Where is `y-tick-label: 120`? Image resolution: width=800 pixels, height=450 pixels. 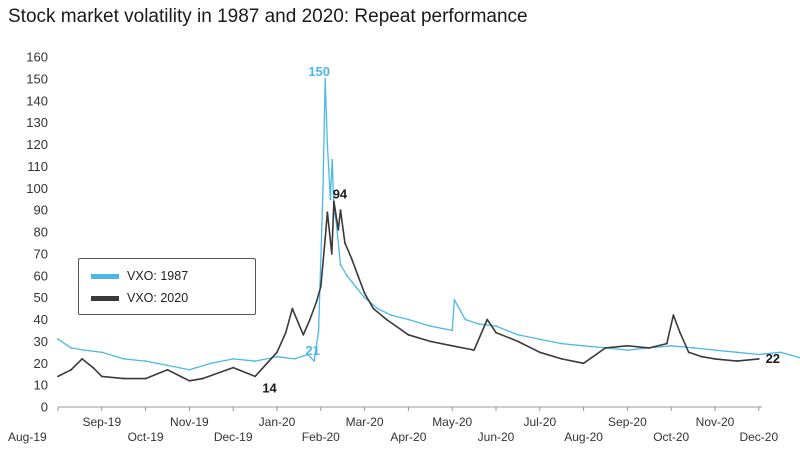 y-tick-label: 120 is located at coordinates (37, 144).